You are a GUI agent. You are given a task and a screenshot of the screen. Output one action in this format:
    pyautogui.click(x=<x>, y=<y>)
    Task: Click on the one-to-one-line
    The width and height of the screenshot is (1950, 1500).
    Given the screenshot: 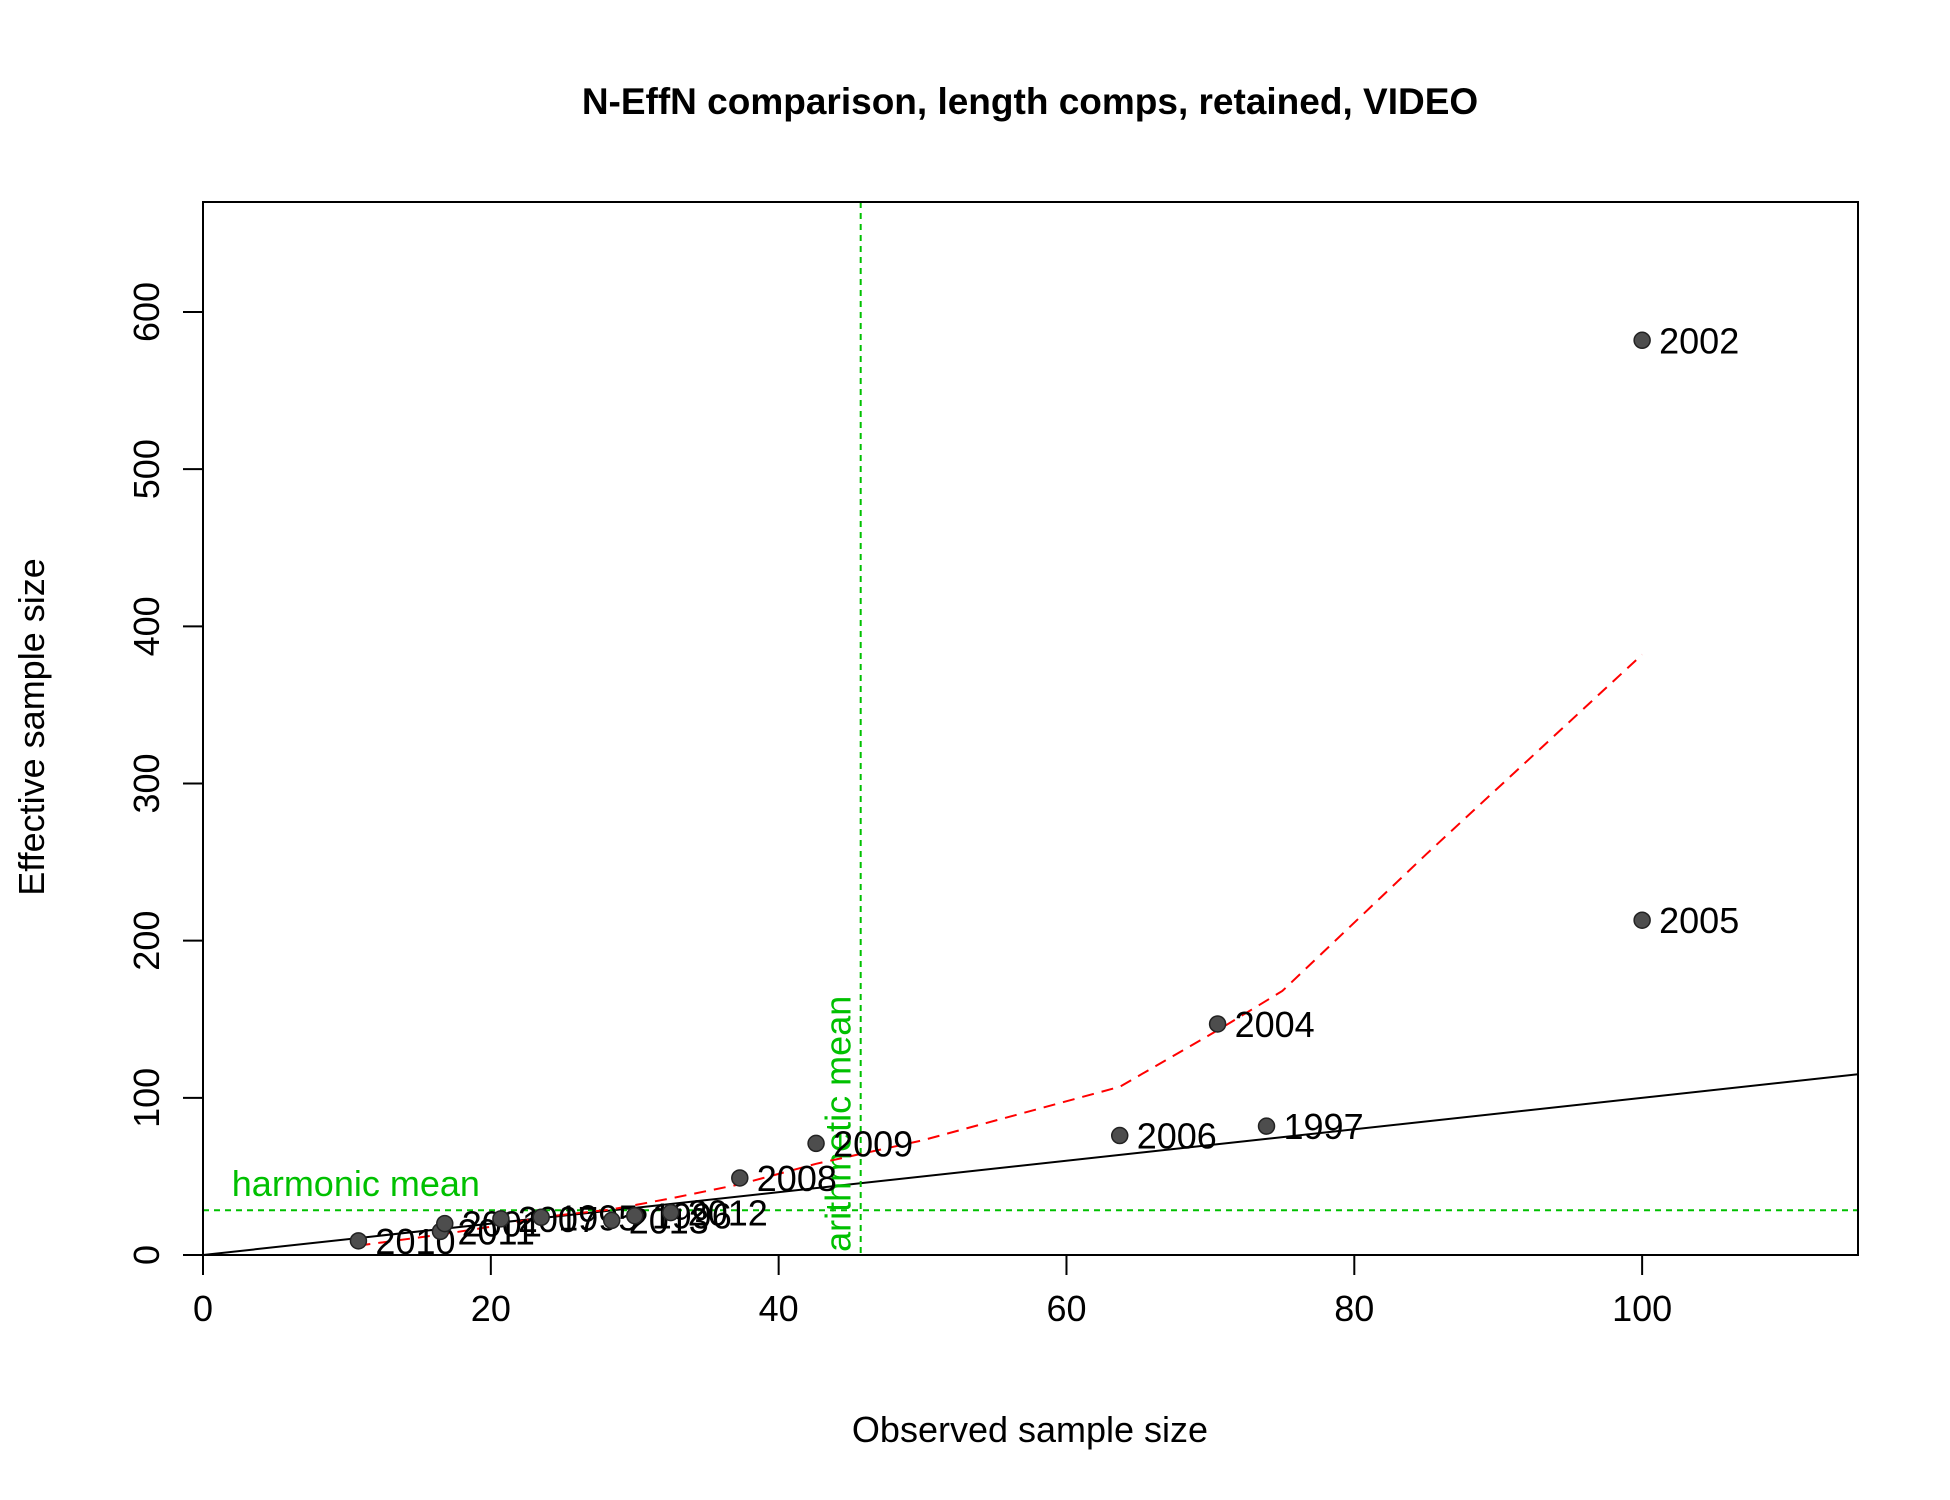 What is the action you would take?
    pyautogui.click(x=1030, y=1164)
    